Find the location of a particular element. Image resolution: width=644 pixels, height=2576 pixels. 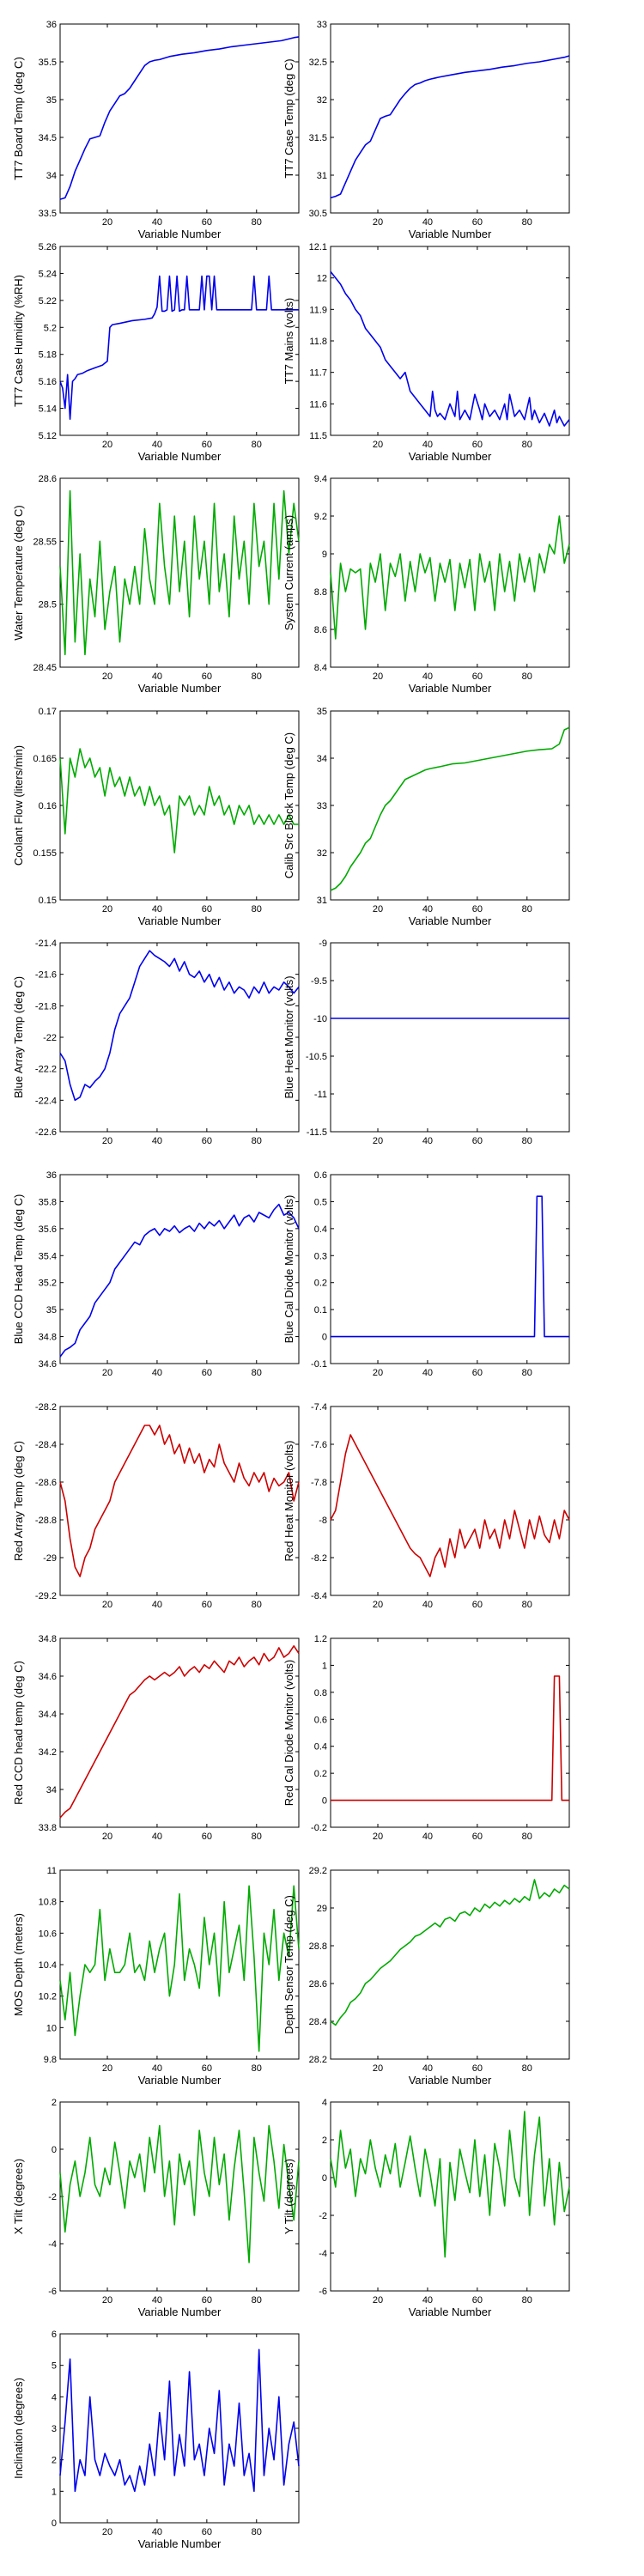

y-axis-label: Blue CCD Head Temp (deg C) is located at coordinates (18, 1269).